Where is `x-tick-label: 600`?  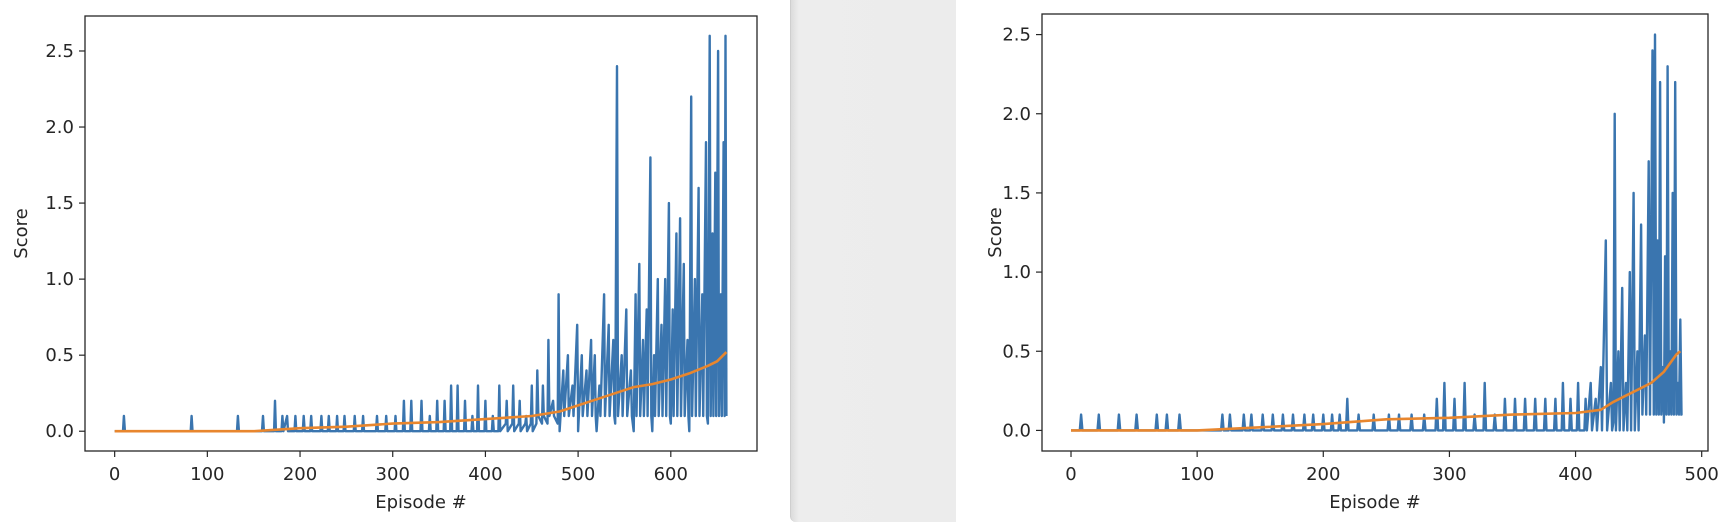
x-tick-label: 600 is located at coordinates (671, 474).